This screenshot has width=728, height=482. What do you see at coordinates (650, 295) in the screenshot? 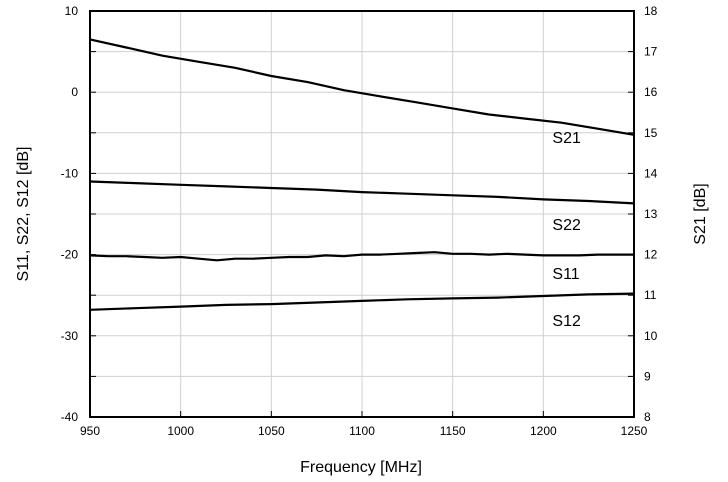
I see `y-right-tick-label: 11` at bounding box center [650, 295].